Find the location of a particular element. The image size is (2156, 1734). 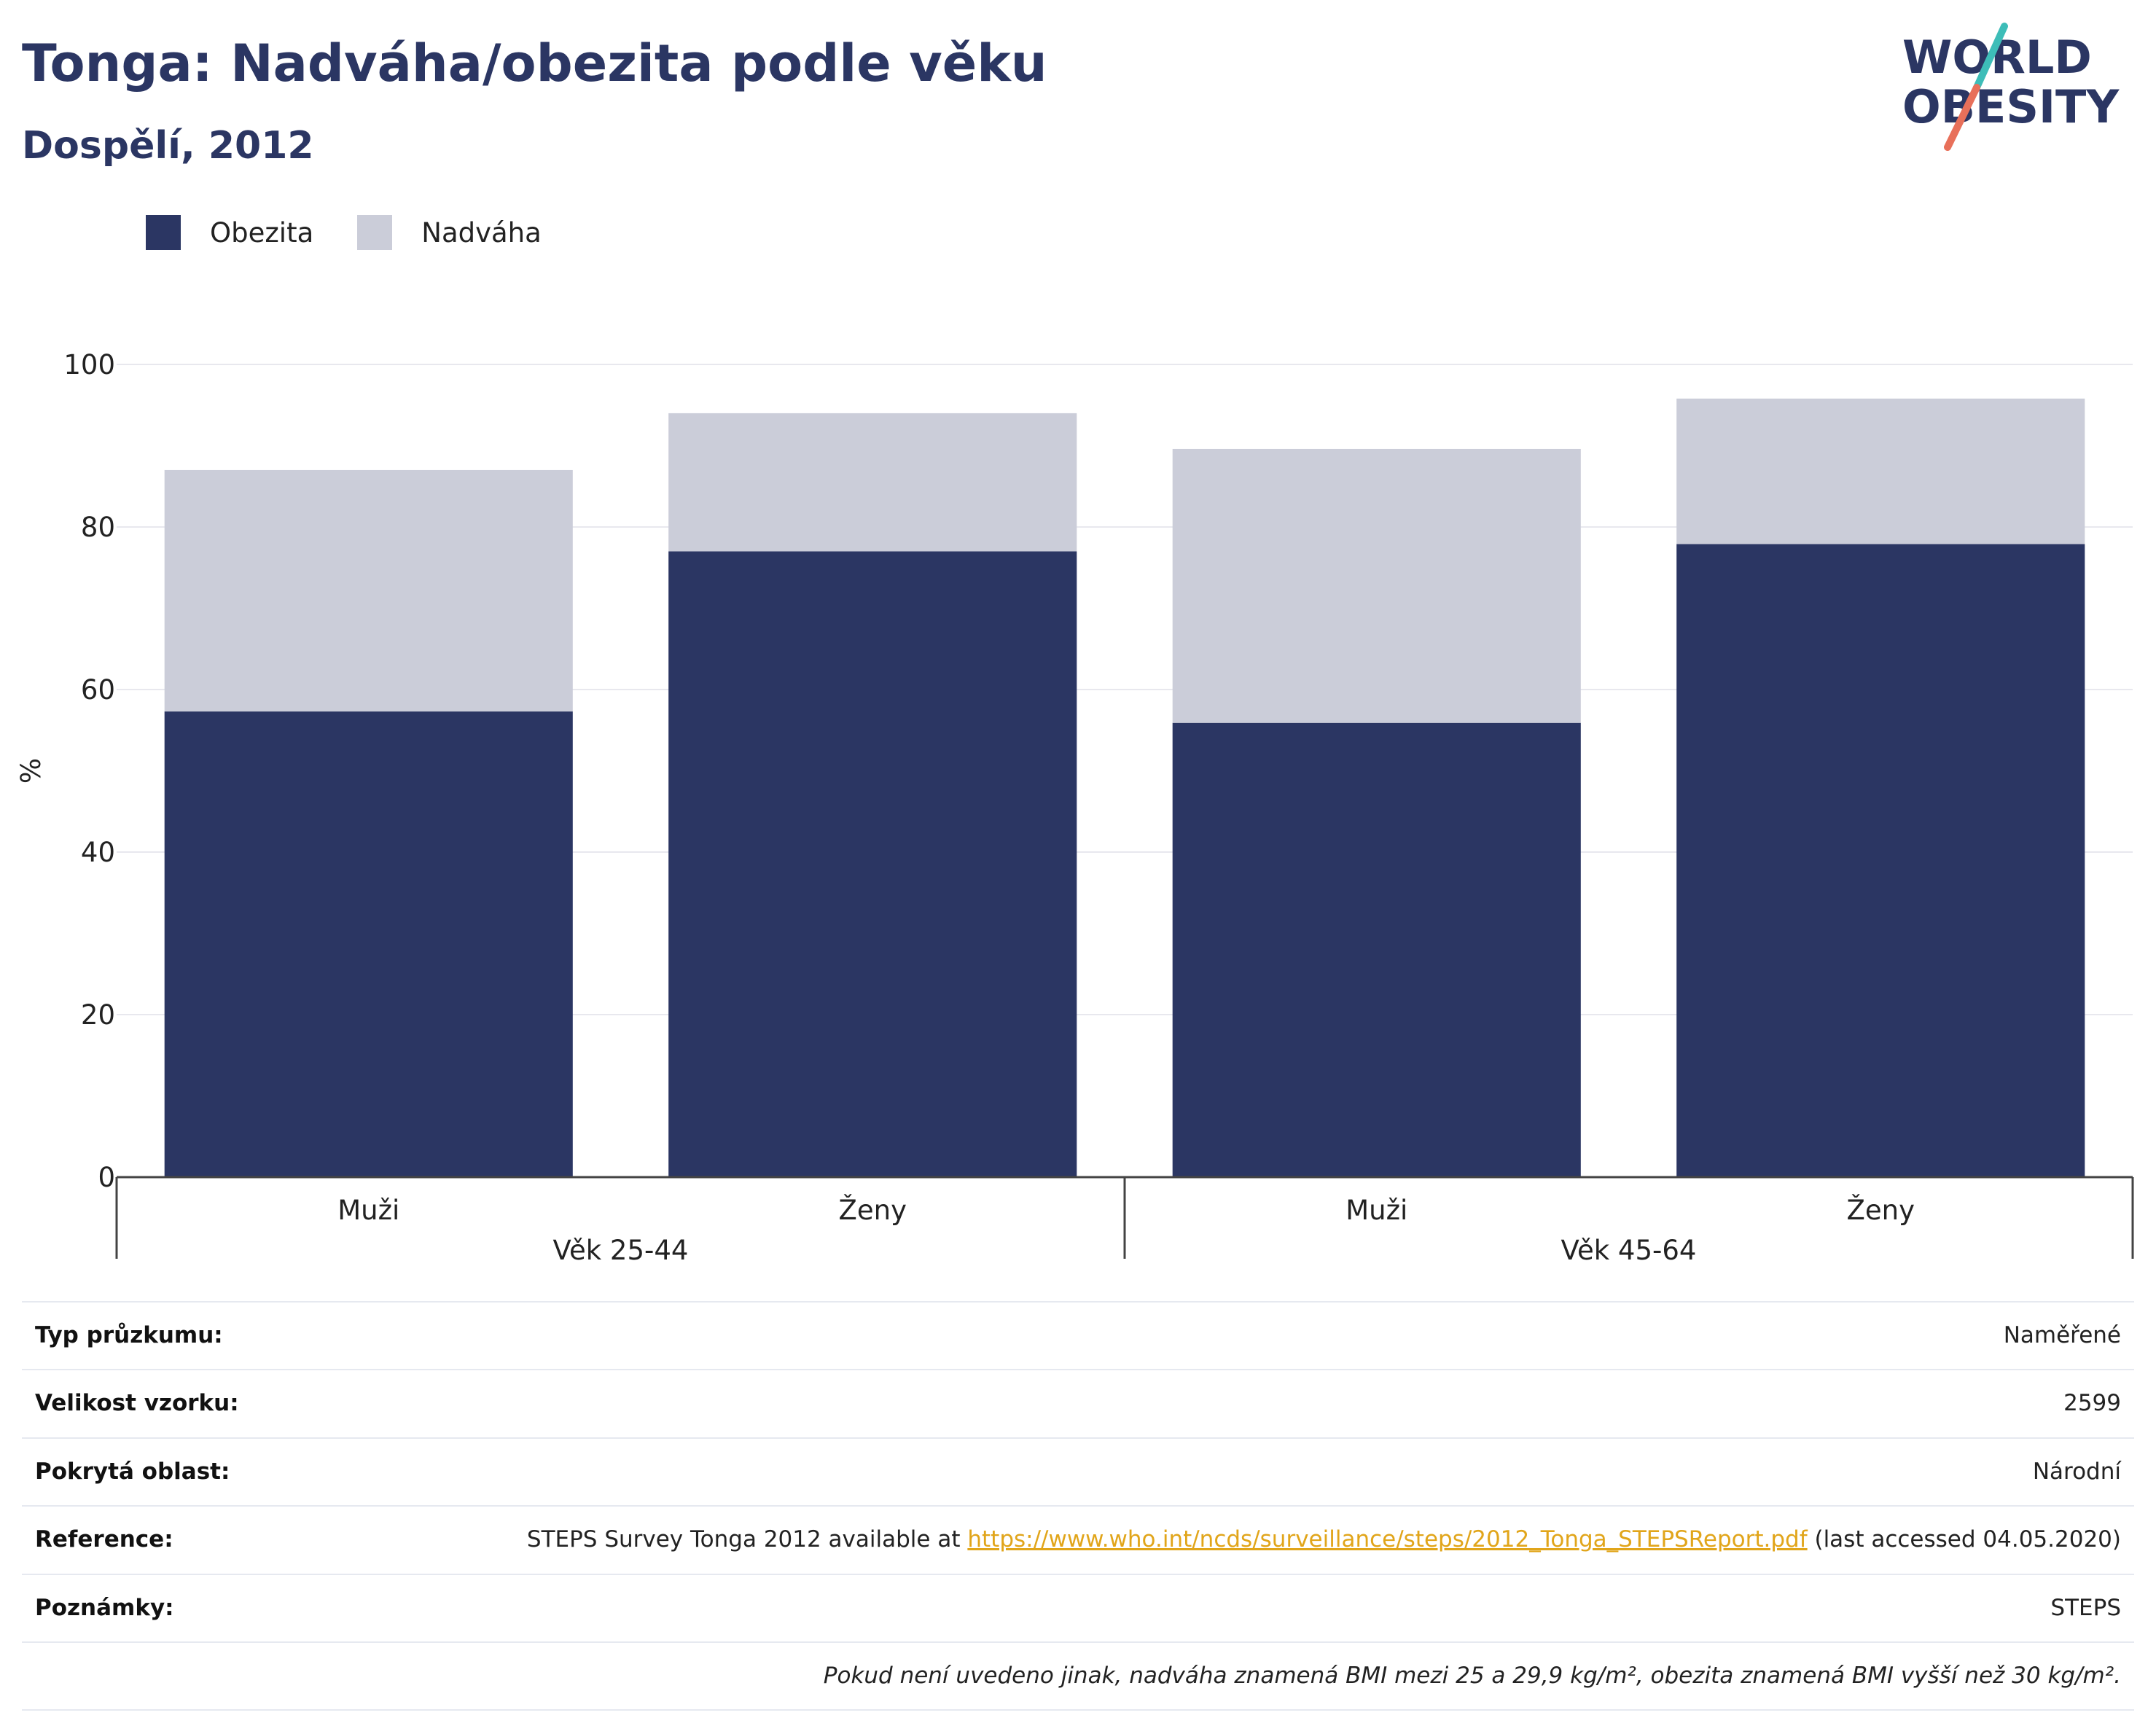

info-row-area: Pokrytá oblast: Národní is located at coordinates (1078, 1472).